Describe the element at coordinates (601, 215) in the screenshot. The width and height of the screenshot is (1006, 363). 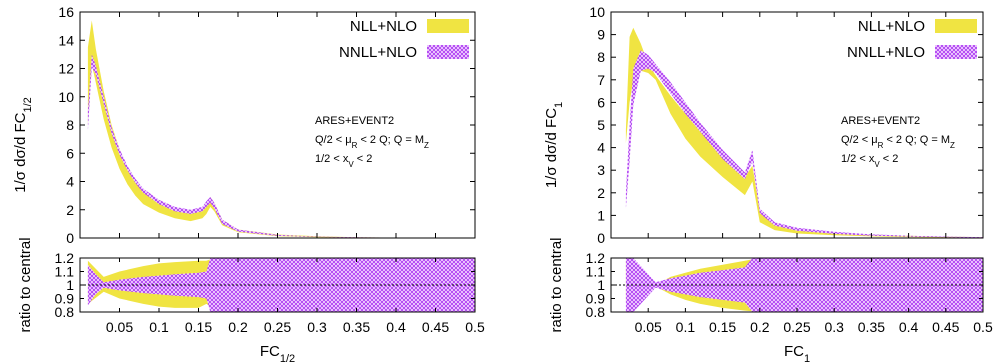
I see `y-tick-label: 1` at that location.